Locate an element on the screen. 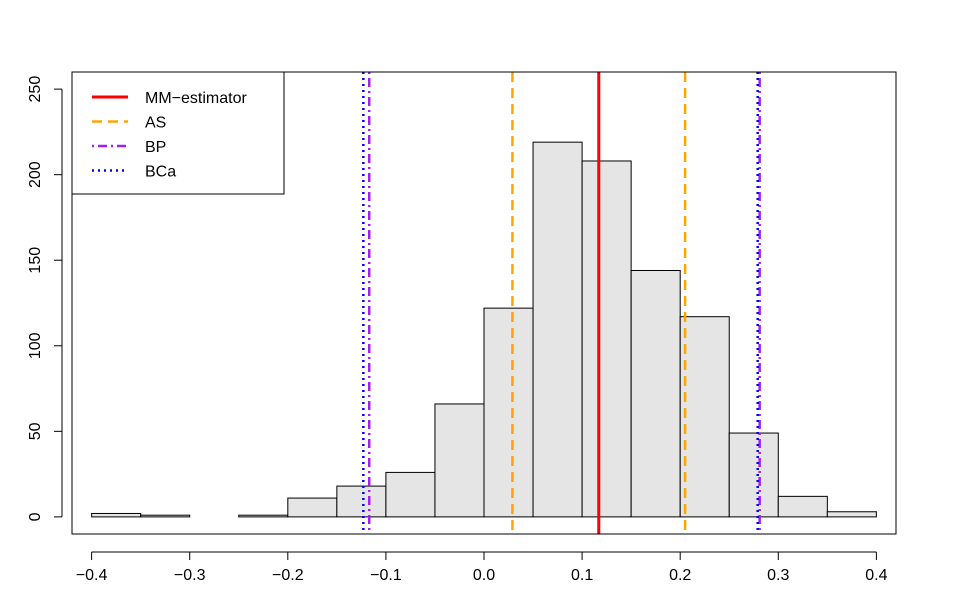  legend-box is located at coordinates (178, 133).